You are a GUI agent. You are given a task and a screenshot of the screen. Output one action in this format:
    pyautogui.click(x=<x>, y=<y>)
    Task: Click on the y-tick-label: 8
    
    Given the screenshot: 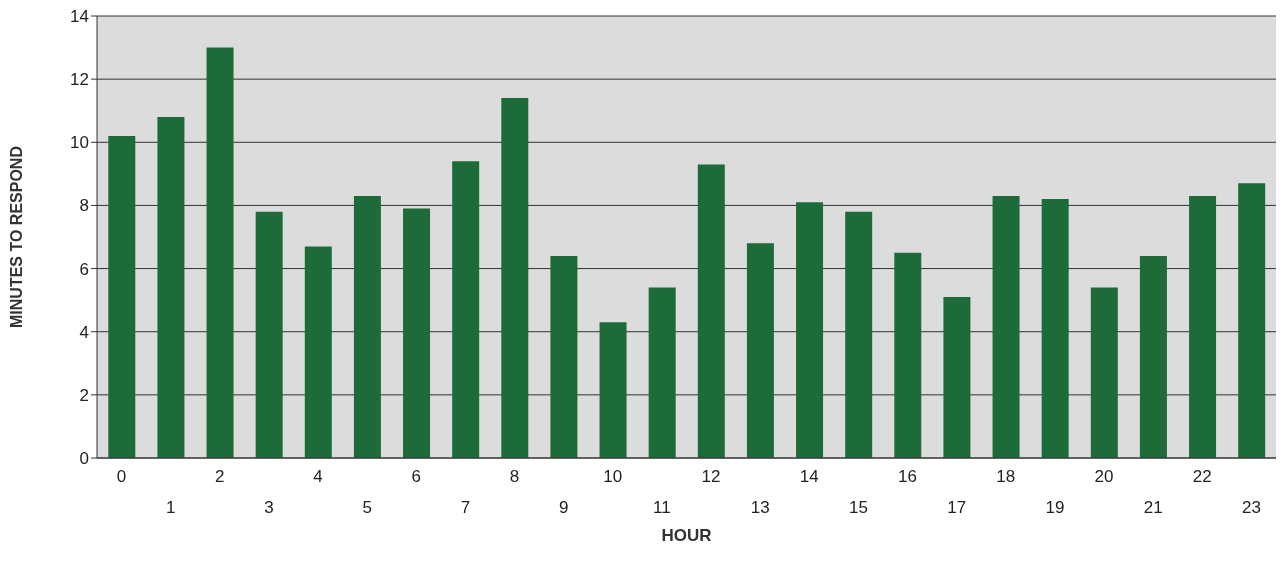 What is the action you would take?
    pyautogui.click(x=84, y=206)
    